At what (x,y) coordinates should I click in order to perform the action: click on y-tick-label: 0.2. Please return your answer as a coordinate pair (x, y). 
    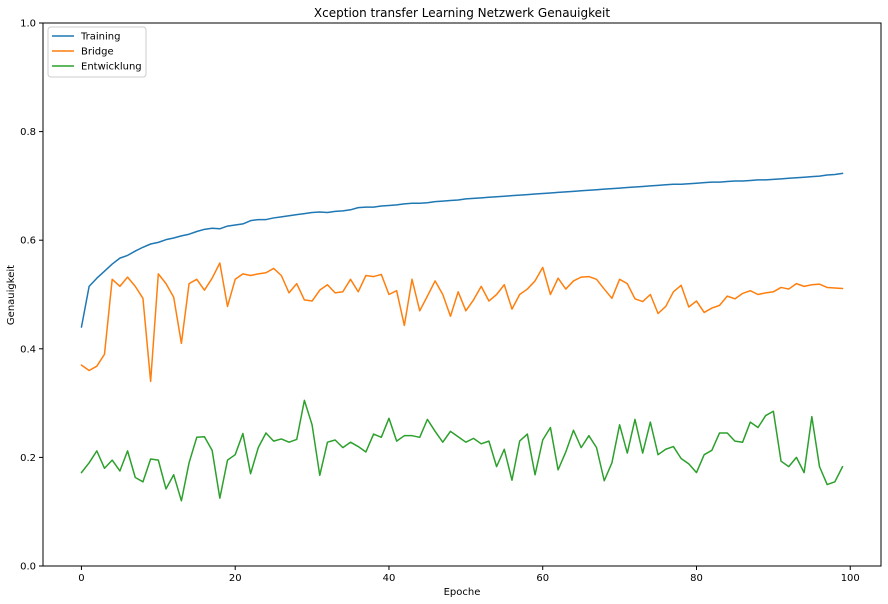
    Looking at the image, I should click on (28, 458).